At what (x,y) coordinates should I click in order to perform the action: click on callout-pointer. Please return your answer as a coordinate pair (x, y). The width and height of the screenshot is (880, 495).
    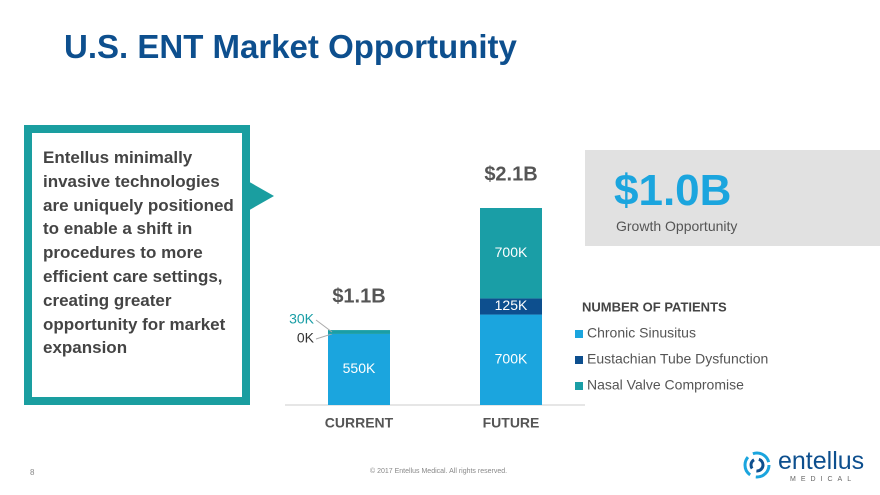
    Looking at the image, I should click on (260, 196).